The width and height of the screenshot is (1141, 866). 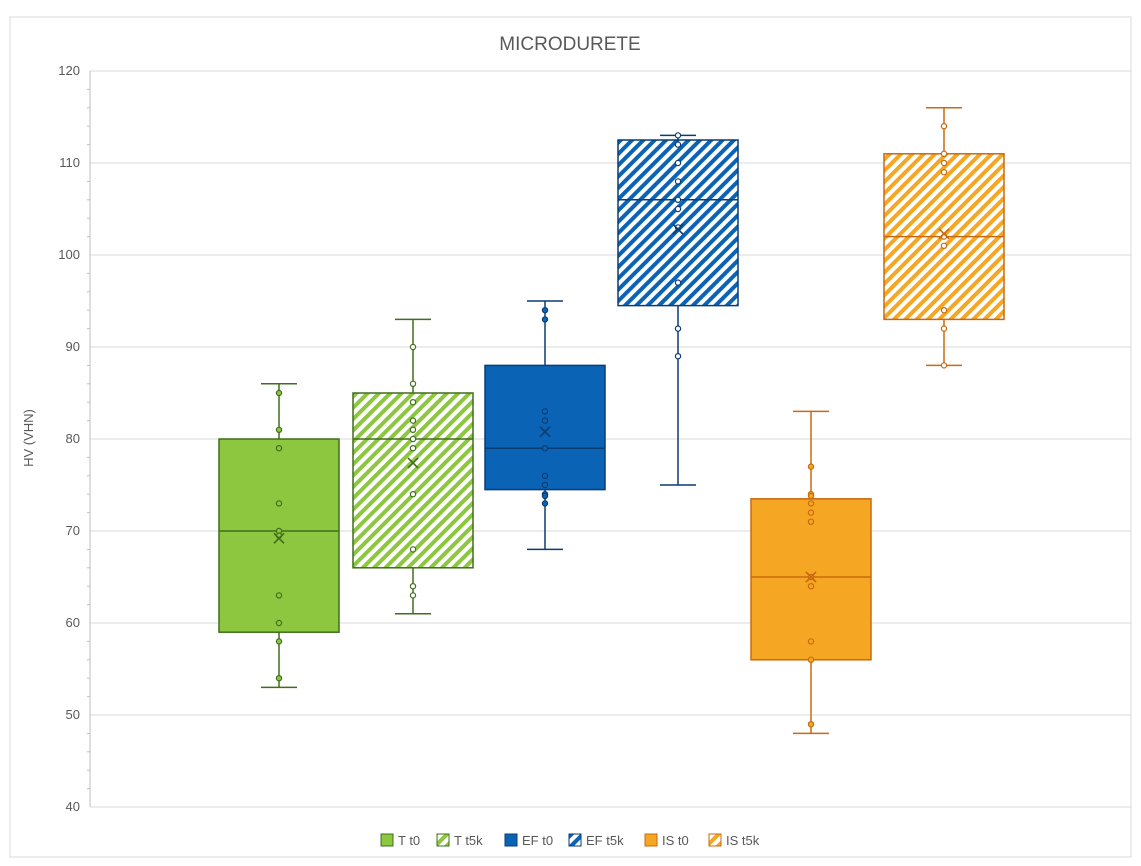 I want to click on legend-item-t-t0: T t0, so click(x=400, y=840).